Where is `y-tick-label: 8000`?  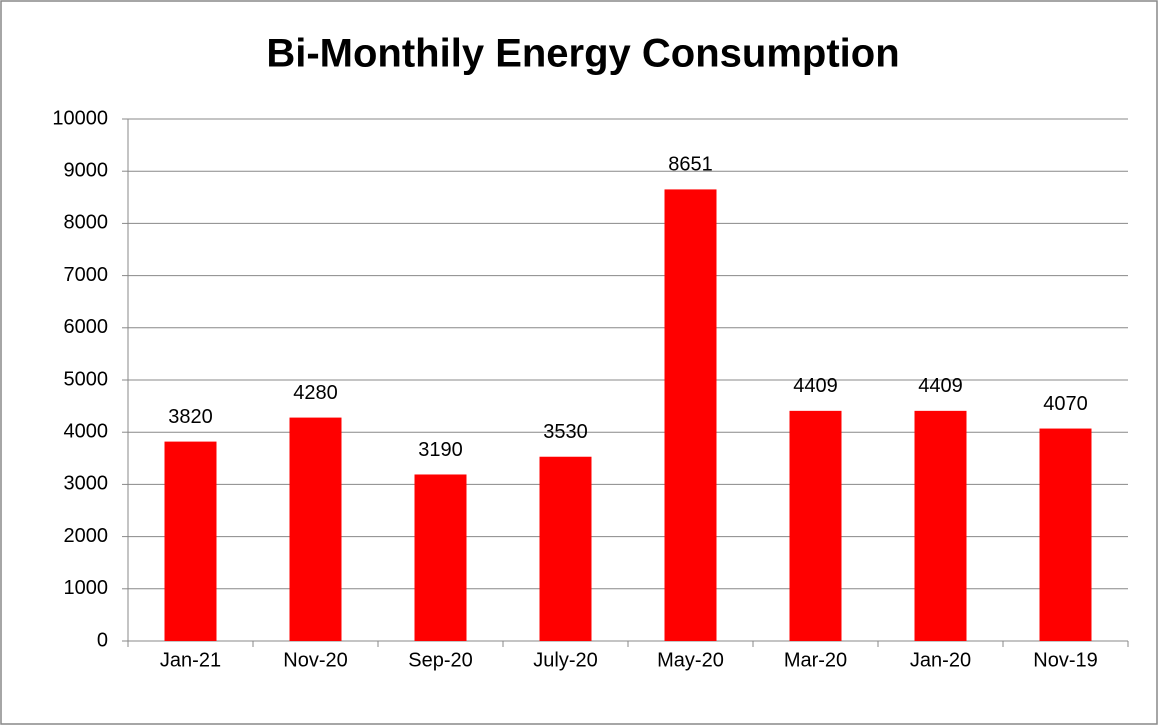
y-tick-label: 8000 is located at coordinates (86, 223).